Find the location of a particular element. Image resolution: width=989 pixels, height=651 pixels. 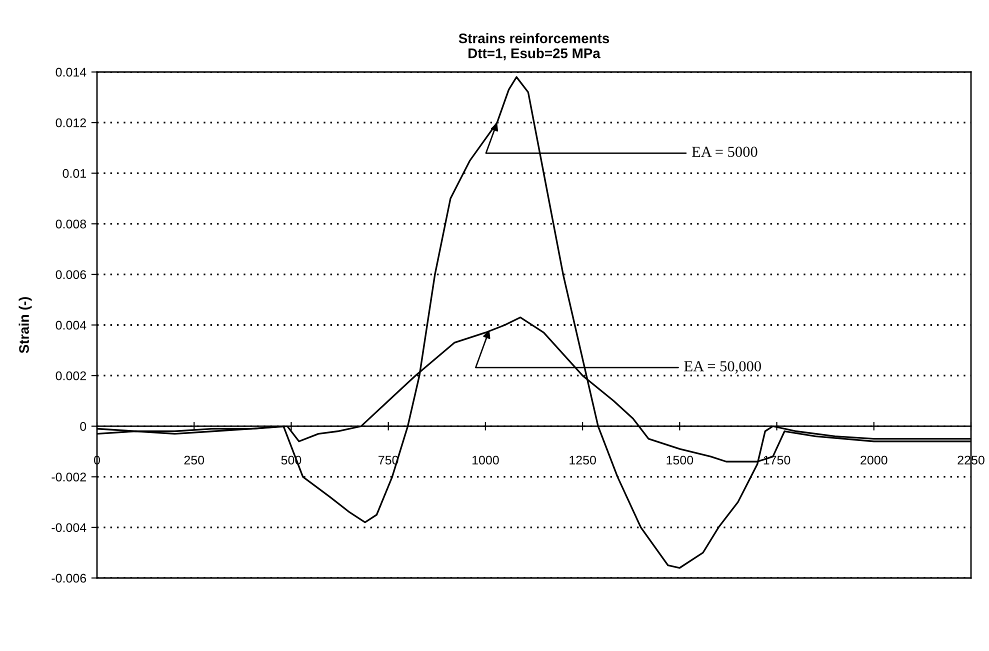

x-tick-label: 1250 is located at coordinates (583, 460).